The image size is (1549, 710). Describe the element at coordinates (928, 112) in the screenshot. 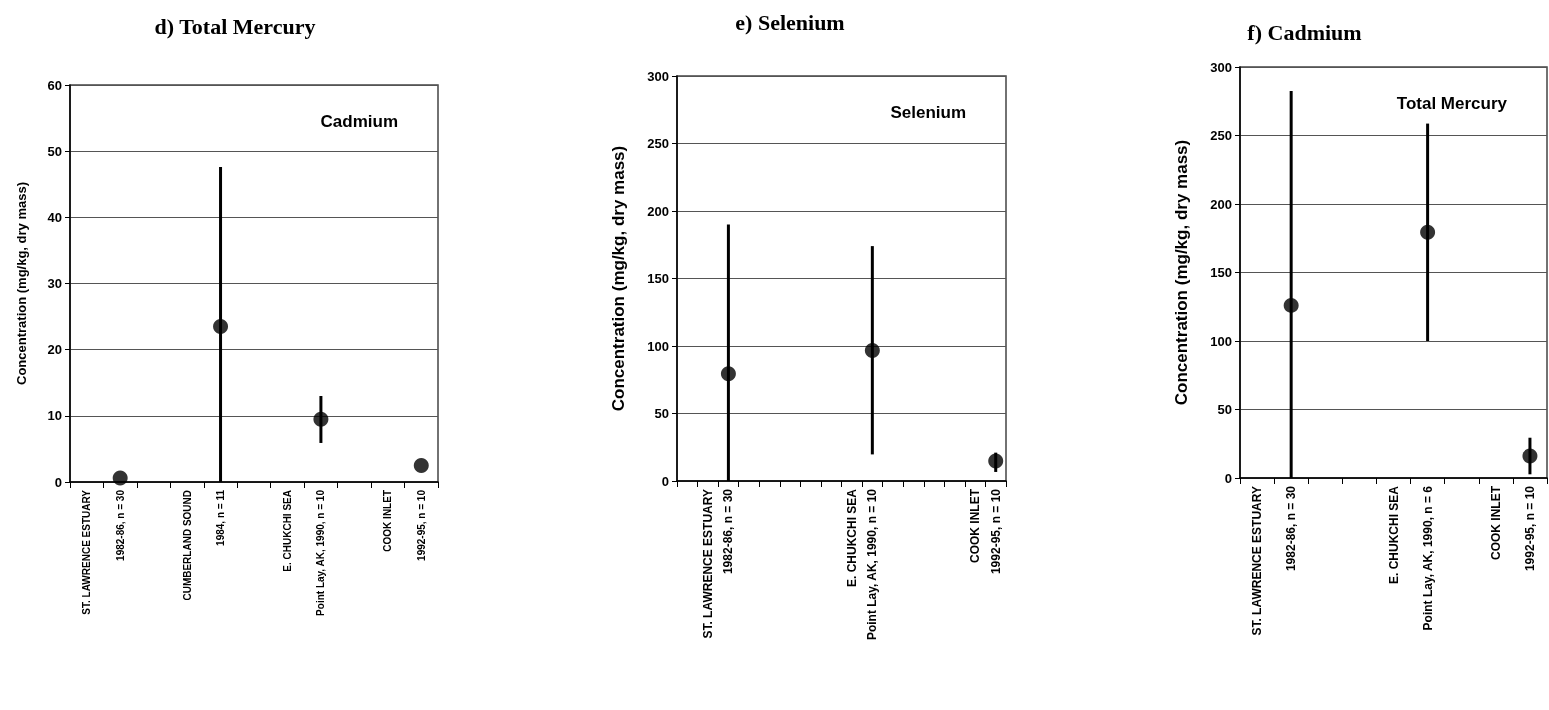

I see `annotation: Selenium` at that location.